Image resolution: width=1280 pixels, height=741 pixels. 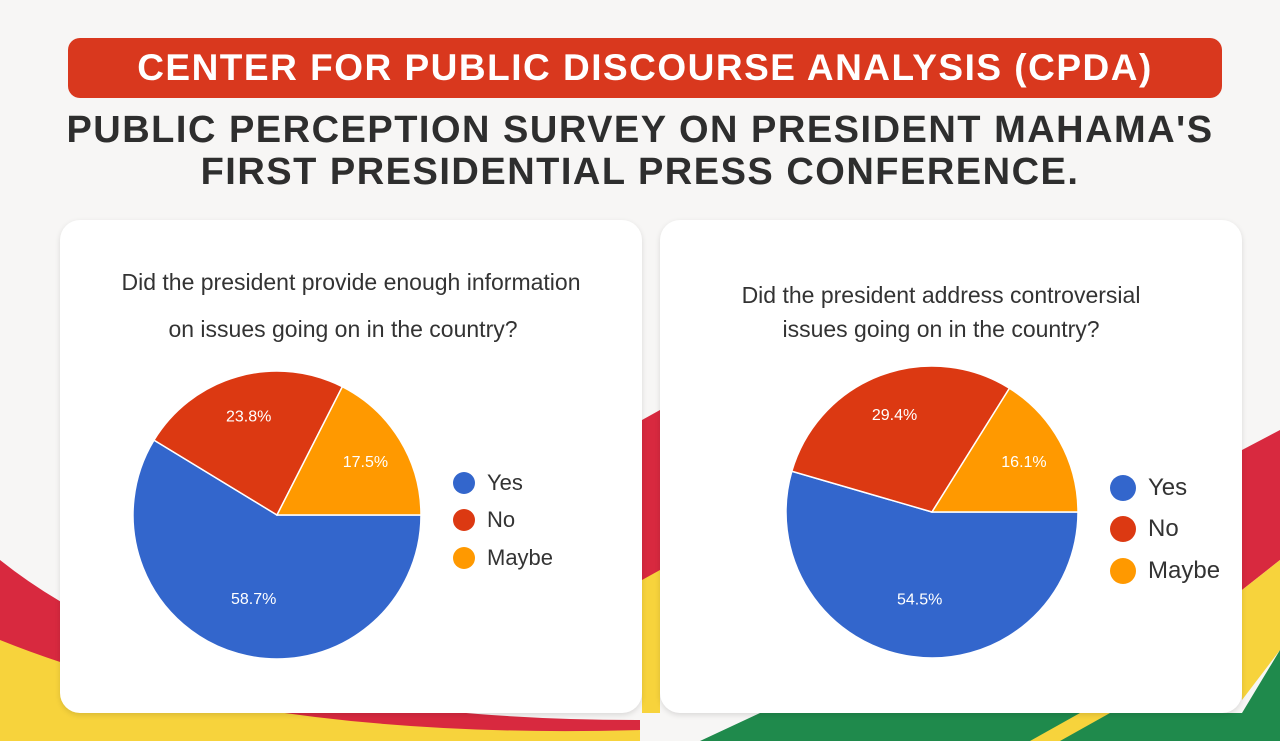 I want to click on pie-chart: 54.5% 29.4% 16.1%, so click(x=932, y=512).